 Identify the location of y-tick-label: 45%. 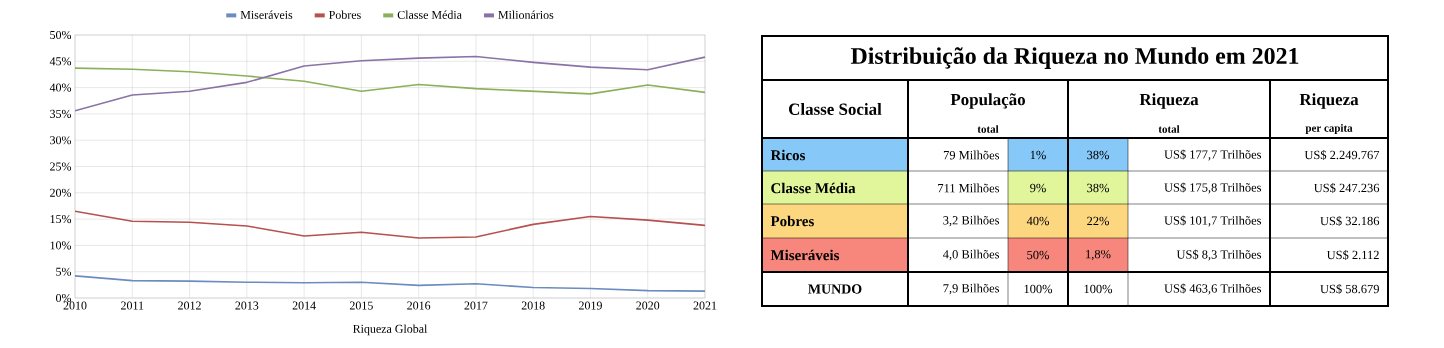
(60, 61).